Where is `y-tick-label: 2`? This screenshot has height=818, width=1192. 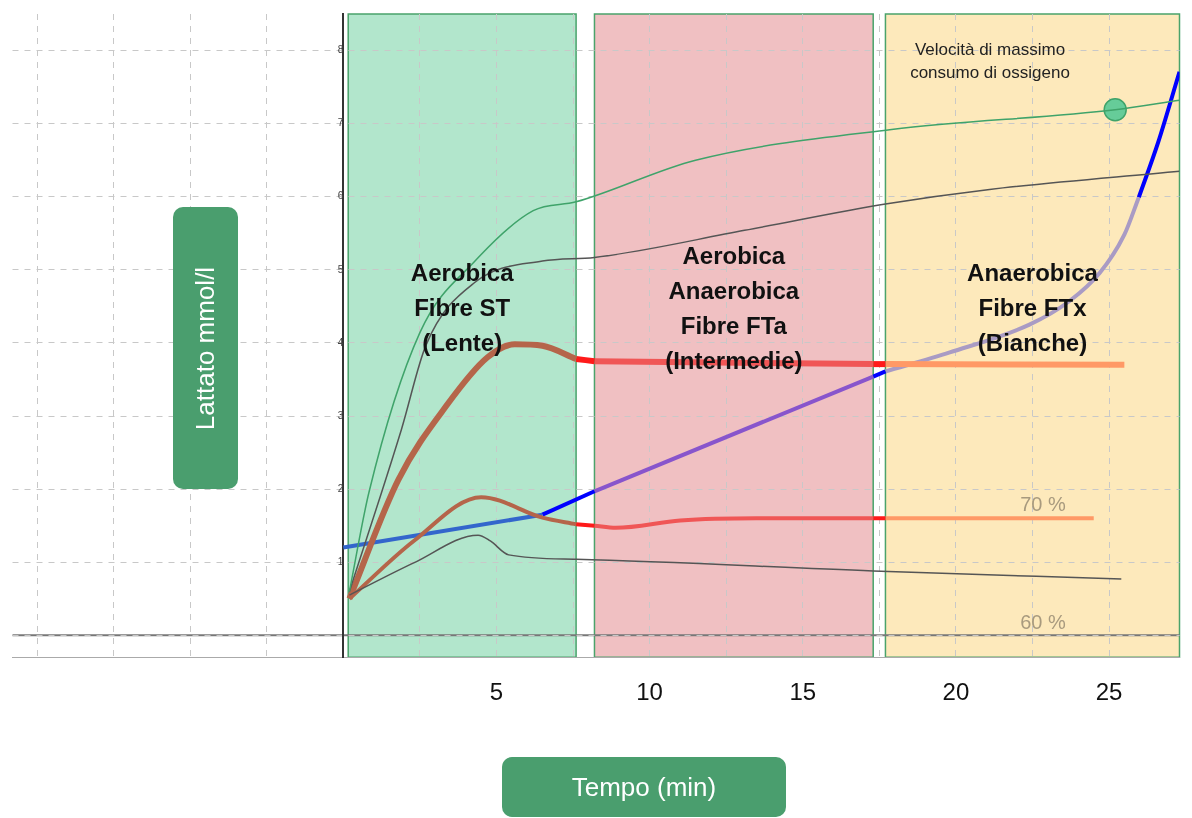 y-tick-label: 2 is located at coordinates (340, 488).